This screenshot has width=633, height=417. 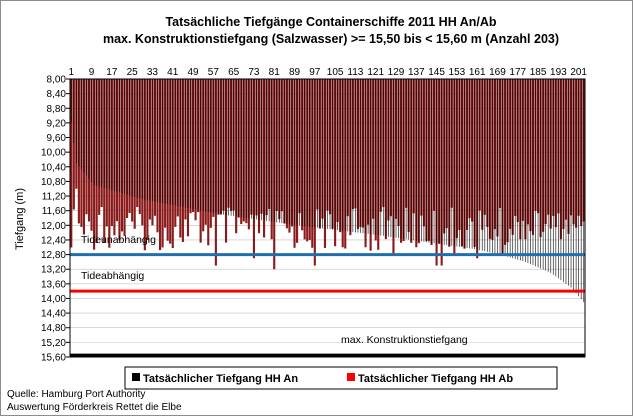 What do you see at coordinates (497, 72) in the screenshot?
I see `x-tick-label: 169` at bounding box center [497, 72].